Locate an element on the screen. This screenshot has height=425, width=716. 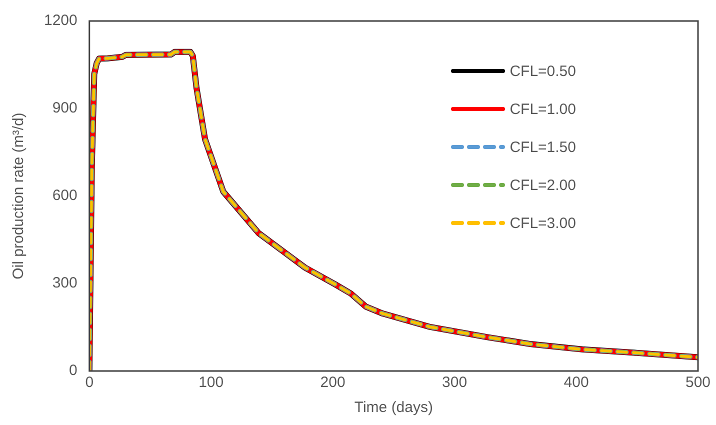
x-tick-label: 500 is located at coordinates (698, 383).